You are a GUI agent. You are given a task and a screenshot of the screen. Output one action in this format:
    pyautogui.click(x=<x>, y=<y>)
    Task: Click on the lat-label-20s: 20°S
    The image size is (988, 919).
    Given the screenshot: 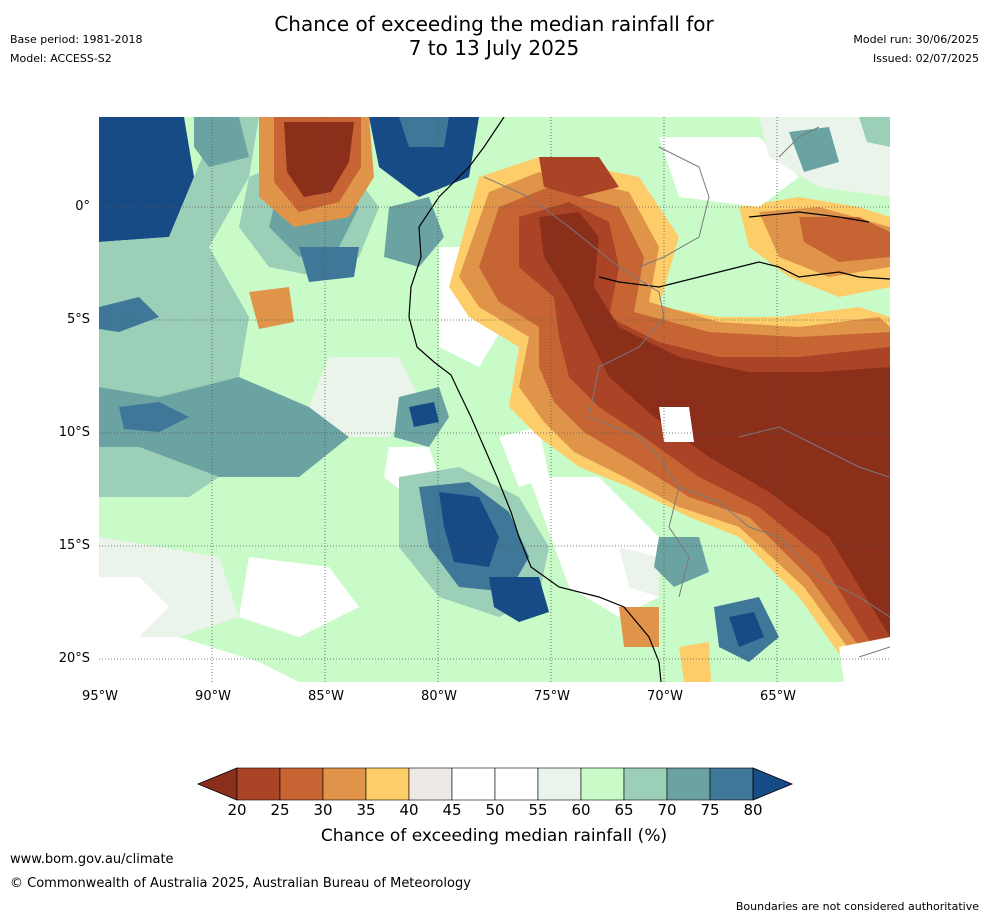 What is the action you would take?
    pyautogui.click(x=74, y=658)
    